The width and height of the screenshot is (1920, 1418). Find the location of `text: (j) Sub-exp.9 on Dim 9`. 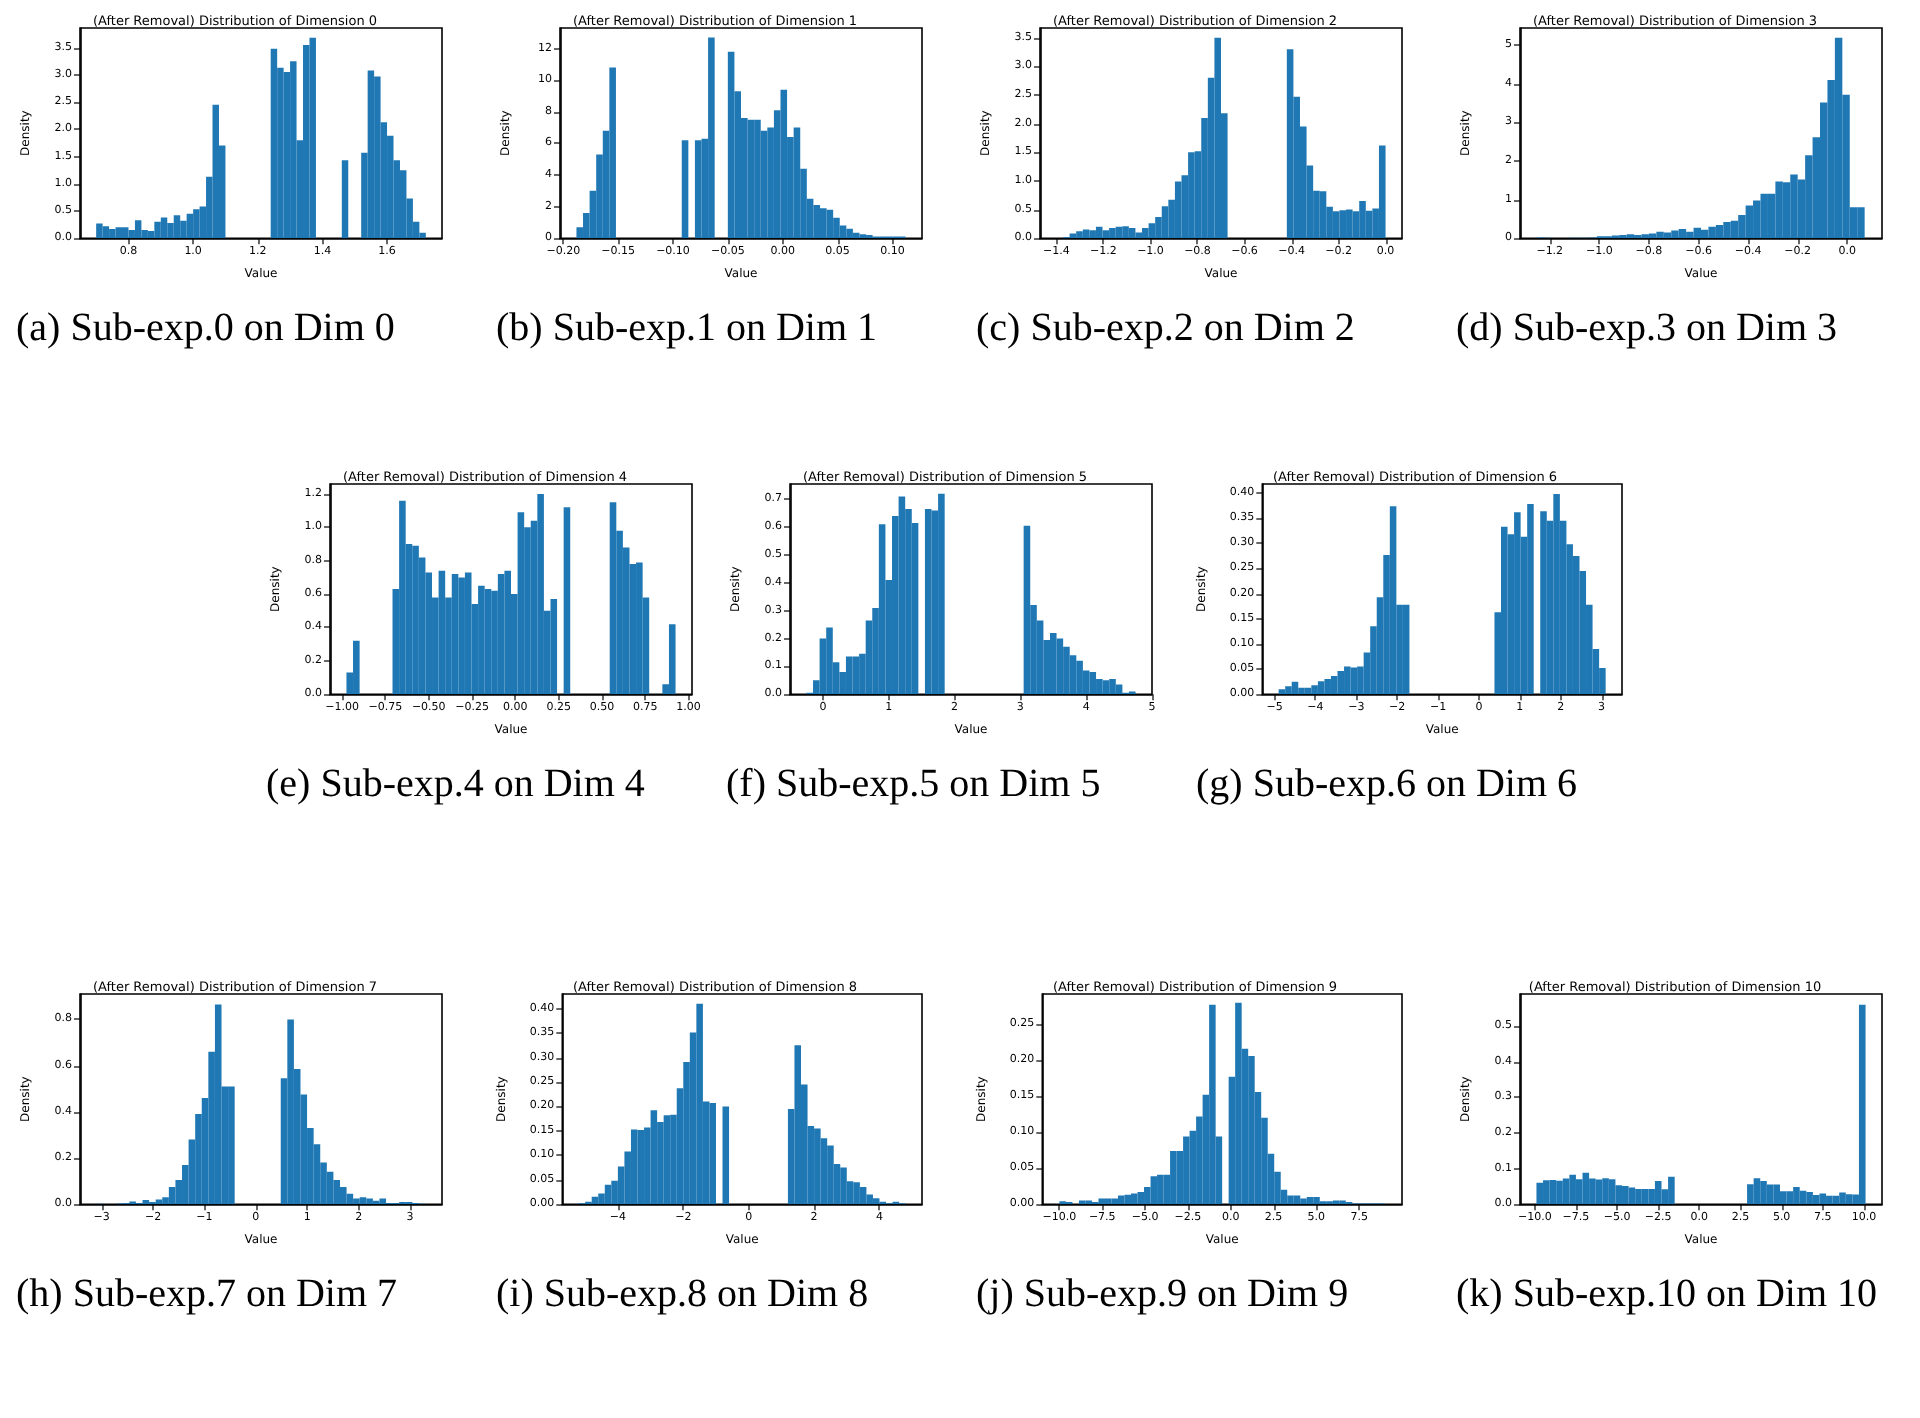

text: (j) Sub-exp.9 on Dim 9 is located at coordinates (1163, 1294).